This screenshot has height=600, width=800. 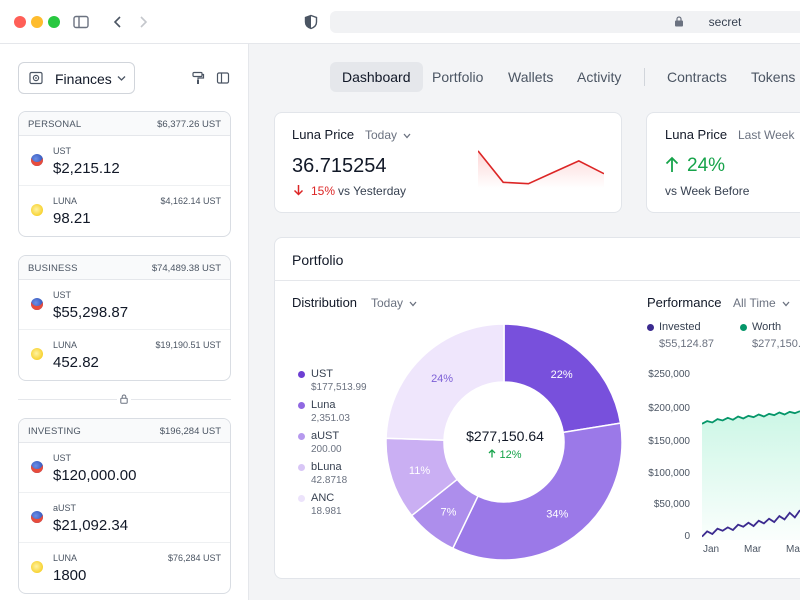 What do you see at coordinates (510, 455) in the screenshot?
I see `donut-total-delta-value: 12%` at bounding box center [510, 455].